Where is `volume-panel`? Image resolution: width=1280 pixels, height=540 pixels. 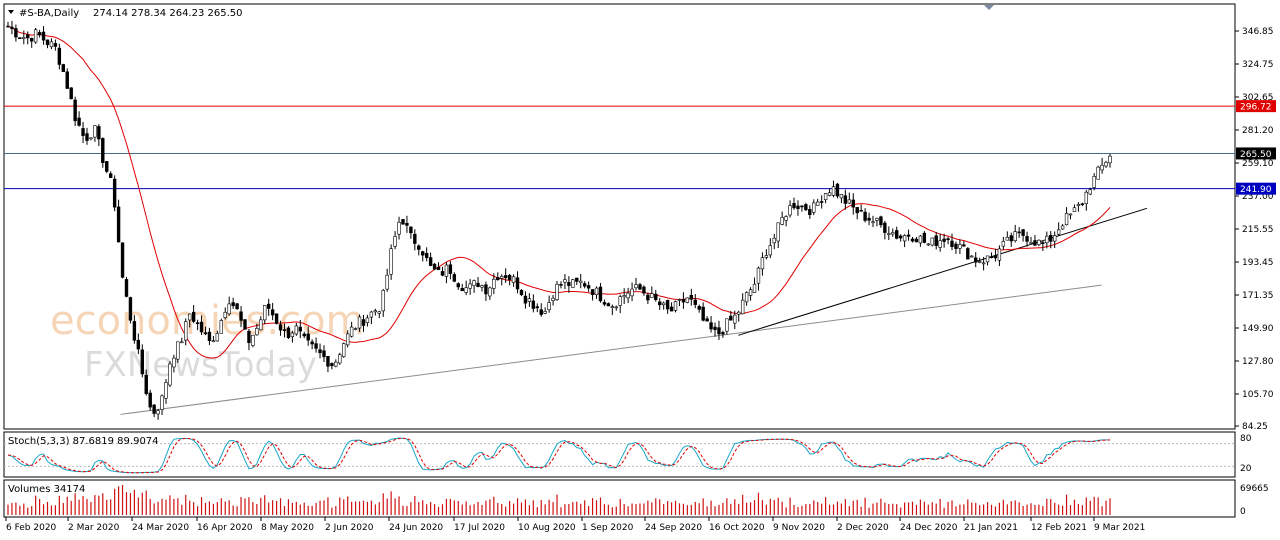
volume-panel is located at coordinates (619, 498).